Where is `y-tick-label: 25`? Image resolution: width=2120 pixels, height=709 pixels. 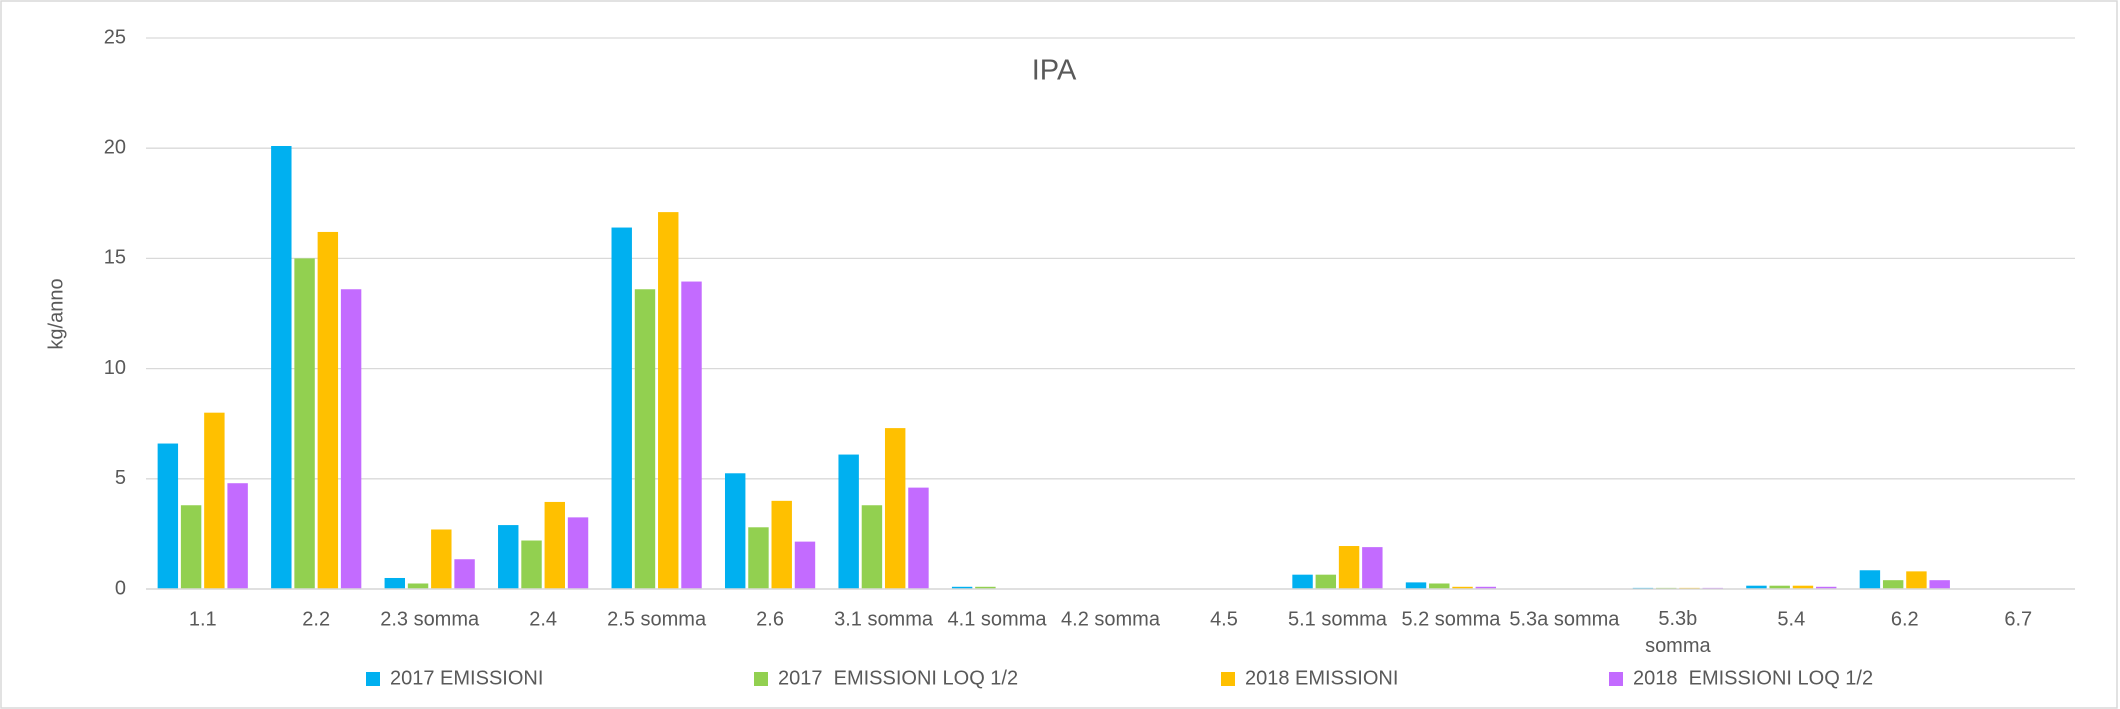 y-tick-label: 25 is located at coordinates (115, 37).